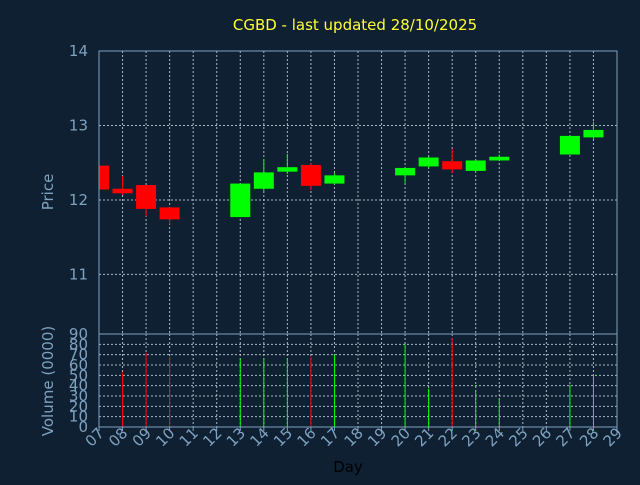 The image size is (640, 485). What do you see at coordinates (236, 437) in the screenshot?
I see `x-tick-label: 13` at bounding box center [236, 437].